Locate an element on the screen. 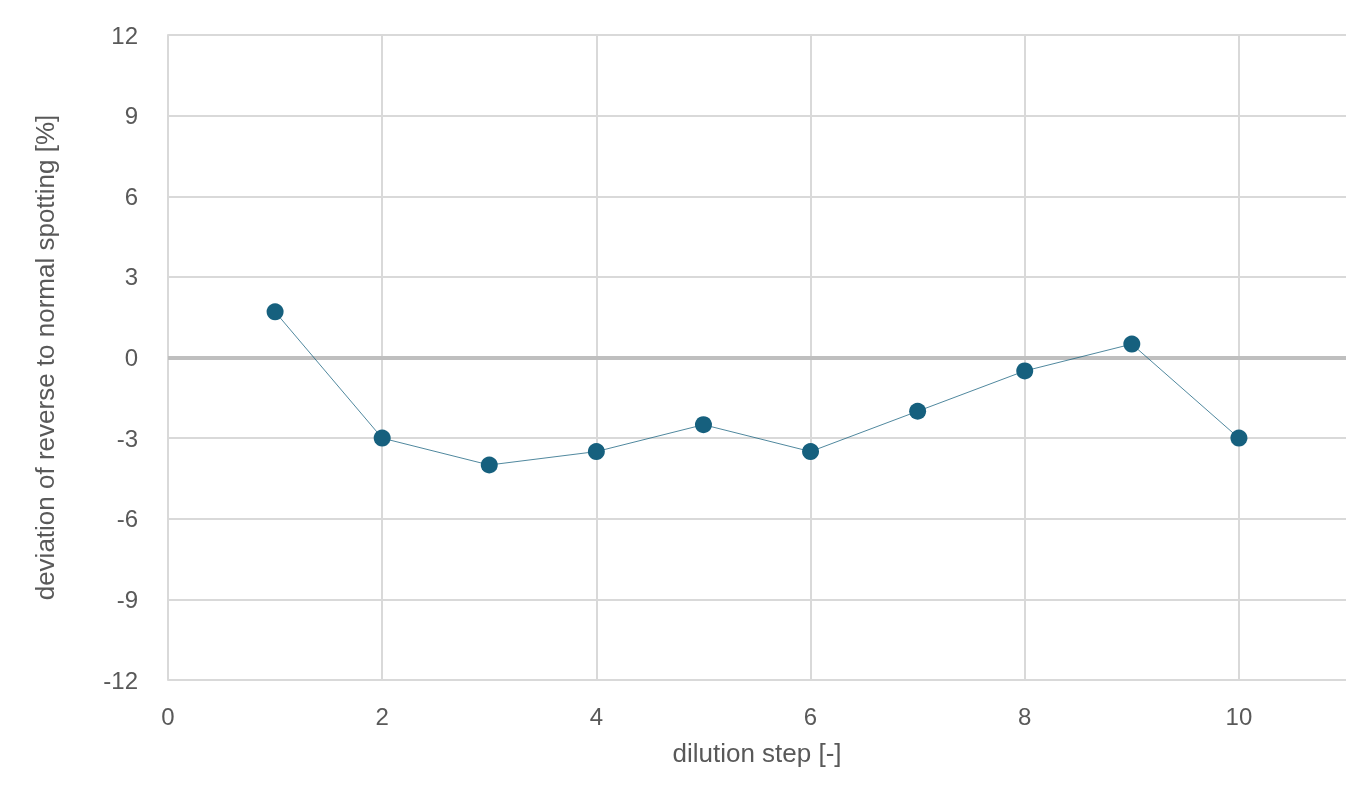  x-tick-label: 0 is located at coordinates (168, 716).